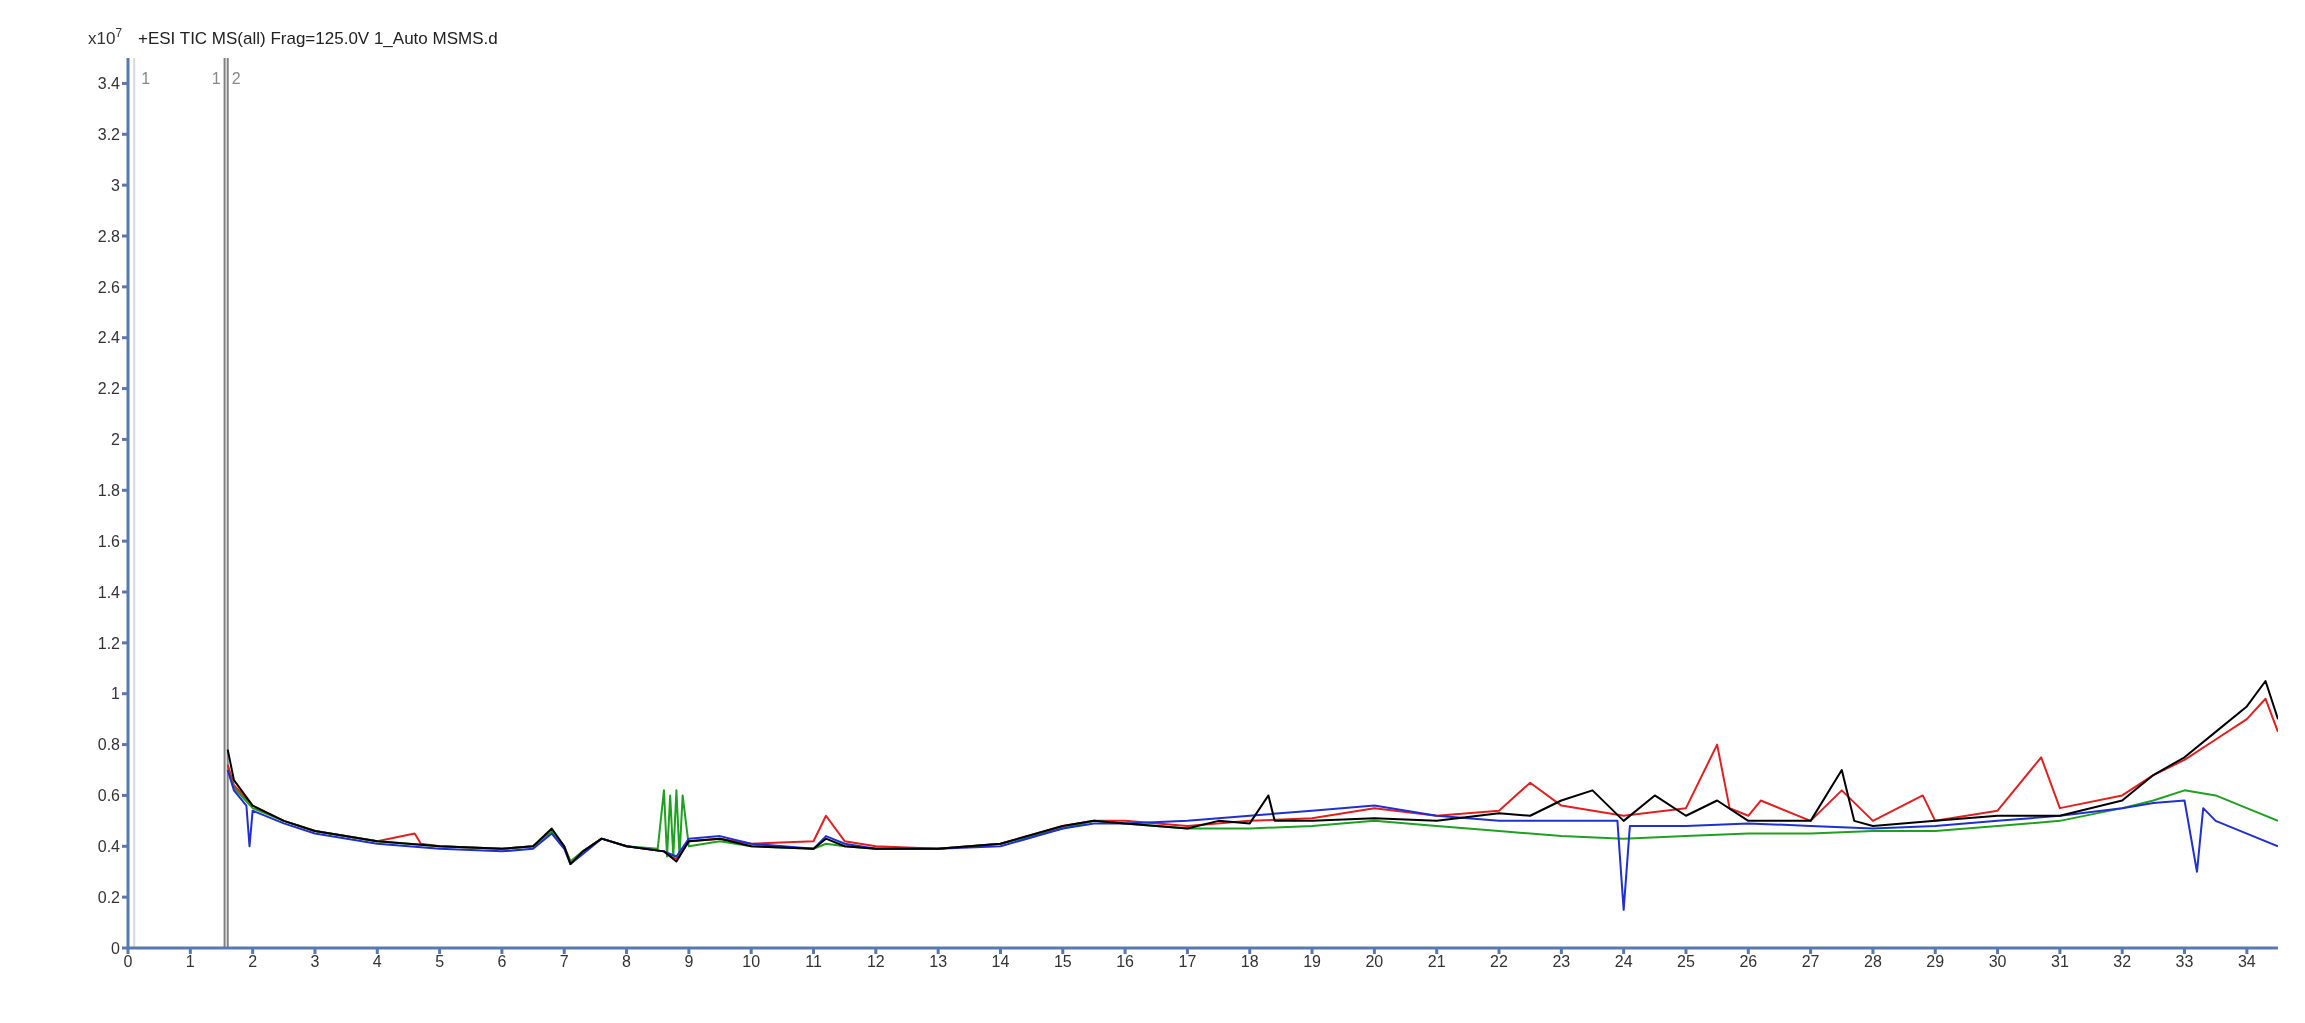  What do you see at coordinates (689, 962) in the screenshot?
I see `x-tick-label: 9` at bounding box center [689, 962].